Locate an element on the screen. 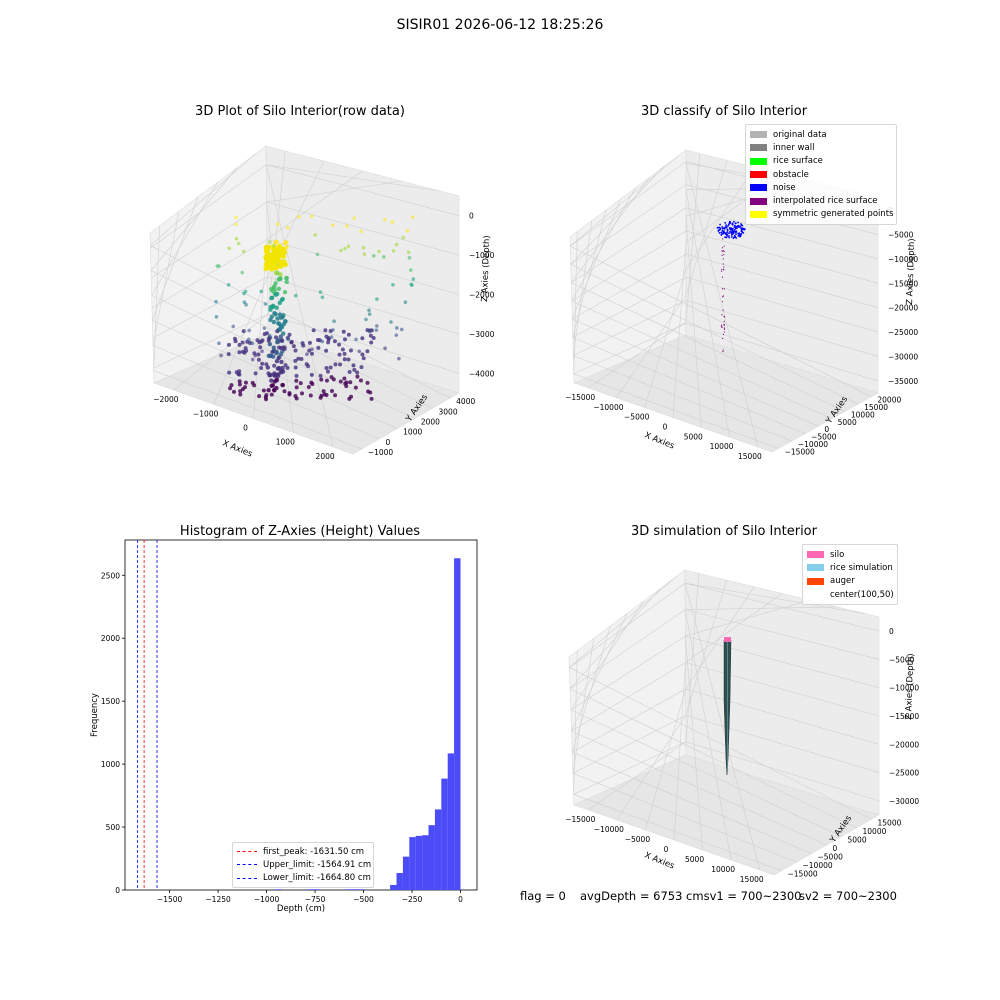  x-tick-label: −1500 is located at coordinates (170, 899).